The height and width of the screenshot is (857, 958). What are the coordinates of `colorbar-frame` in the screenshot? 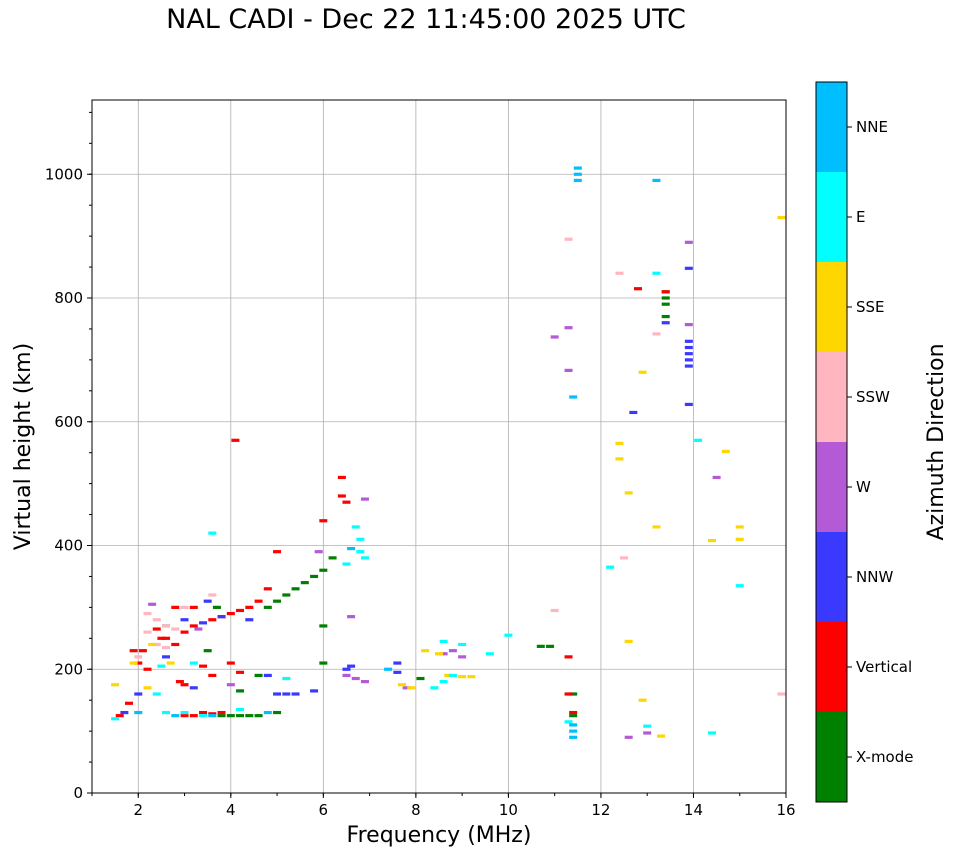 It's located at (831, 442).